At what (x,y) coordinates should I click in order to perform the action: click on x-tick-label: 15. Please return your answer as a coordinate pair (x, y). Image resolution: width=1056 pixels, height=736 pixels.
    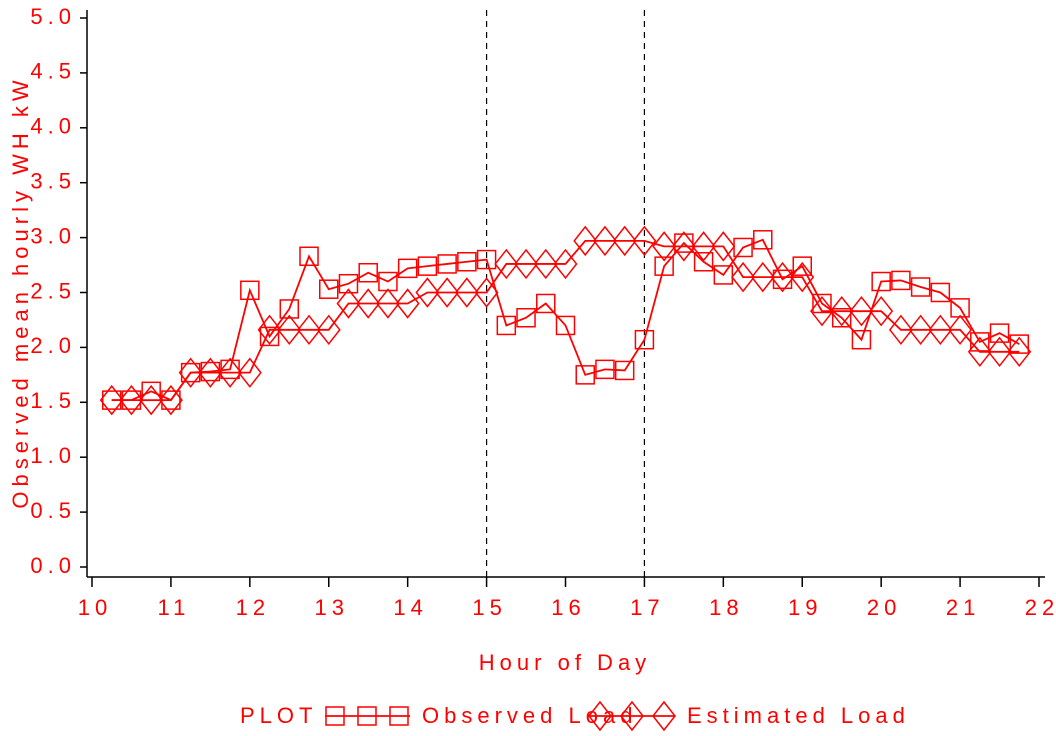
    Looking at the image, I should click on (489, 607).